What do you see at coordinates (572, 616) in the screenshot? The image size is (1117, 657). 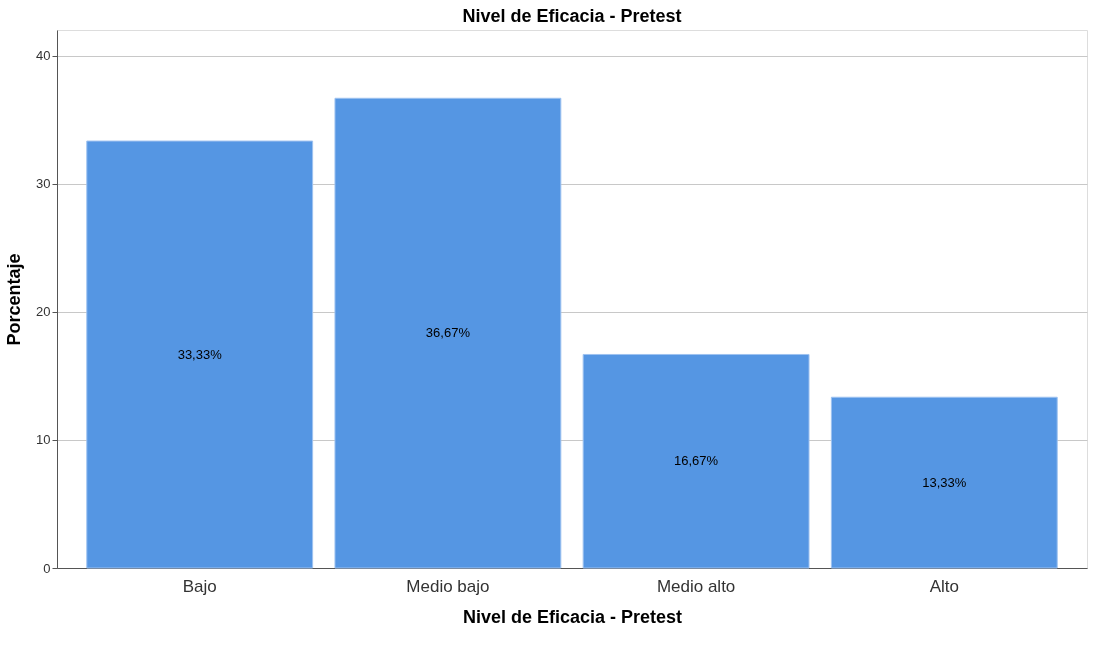 I see `x-axis-title: Nivel de Eficacia - Pretest` at bounding box center [572, 616].